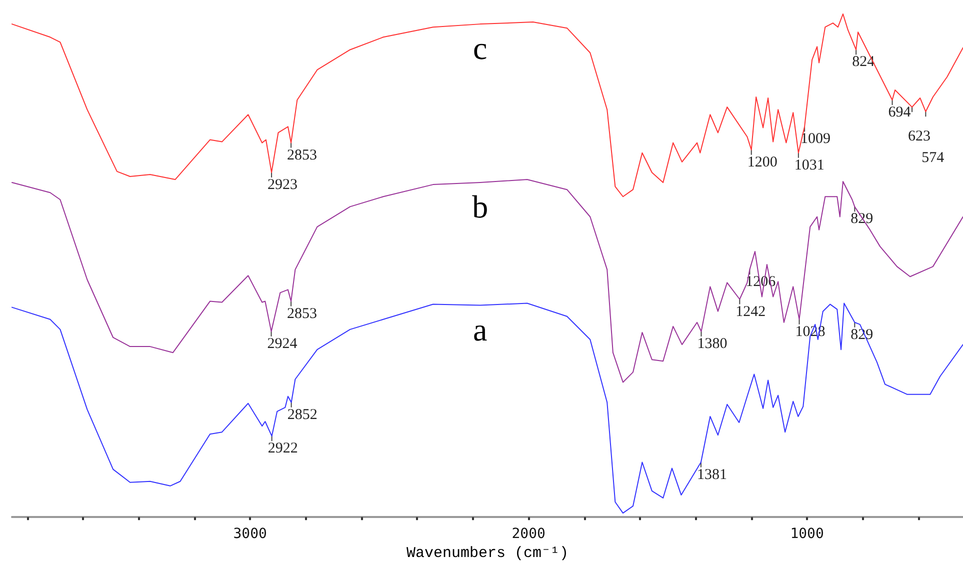  What do you see at coordinates (282, 344) in the screenshot?
I see `annotation: 2924` at bounding box center [282, 344].